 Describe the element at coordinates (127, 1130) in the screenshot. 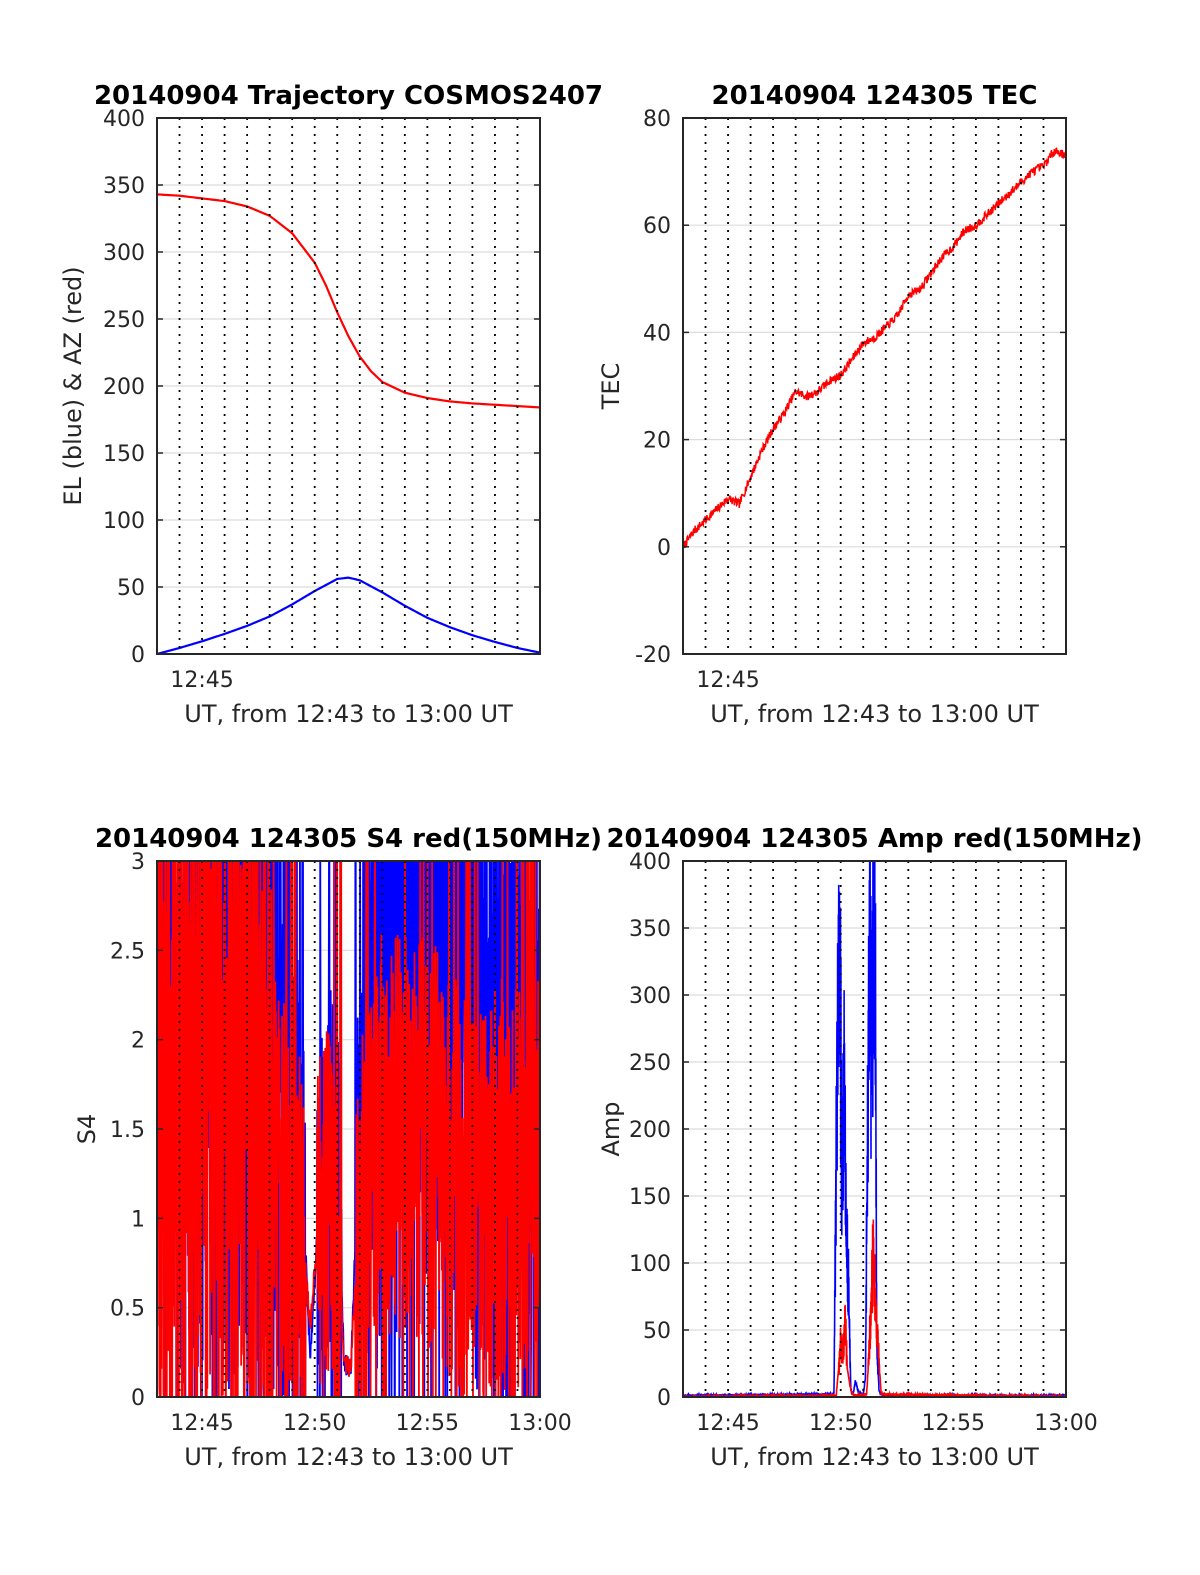

I see `y-tick-label: 1.5` at that location.